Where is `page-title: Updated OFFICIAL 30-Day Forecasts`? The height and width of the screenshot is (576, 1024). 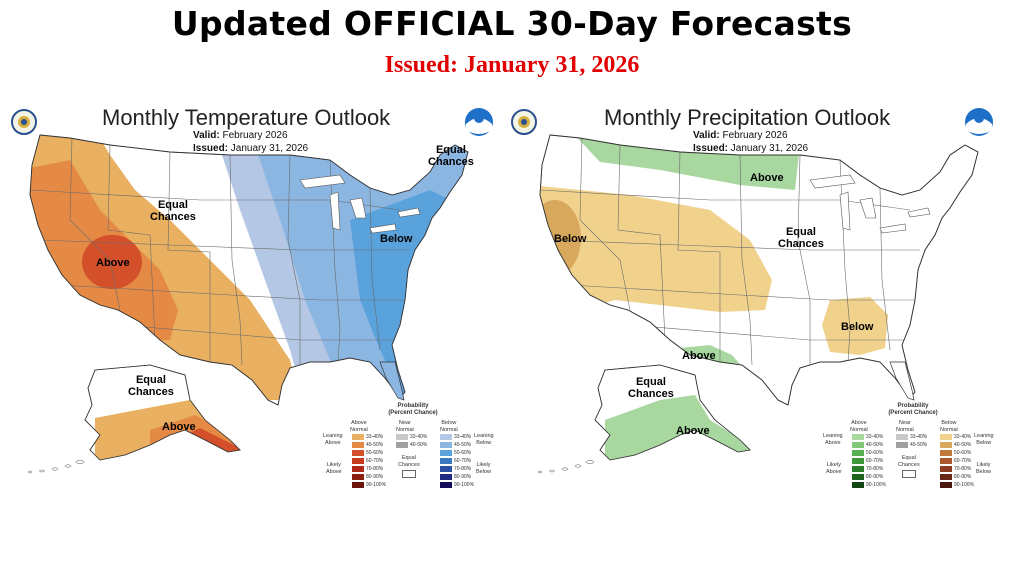 page-title: Updated OFFICIAL 30-Day Forecasts is located at coordinates (512, 23).